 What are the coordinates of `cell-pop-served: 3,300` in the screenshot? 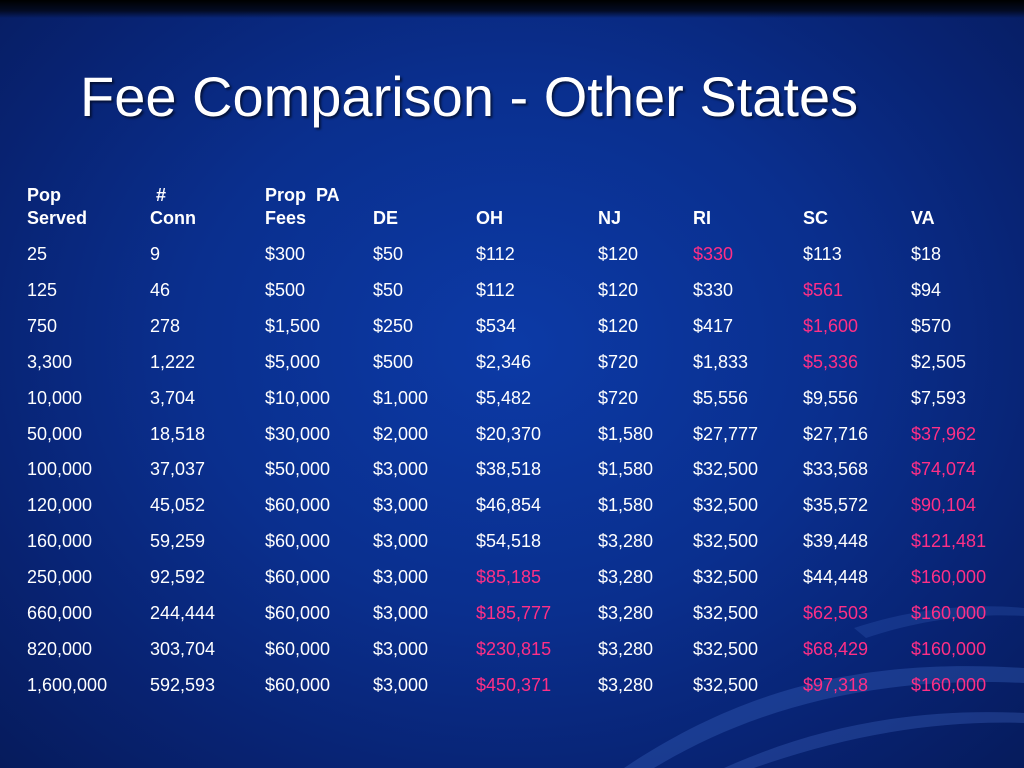 It's located at (50, 362).